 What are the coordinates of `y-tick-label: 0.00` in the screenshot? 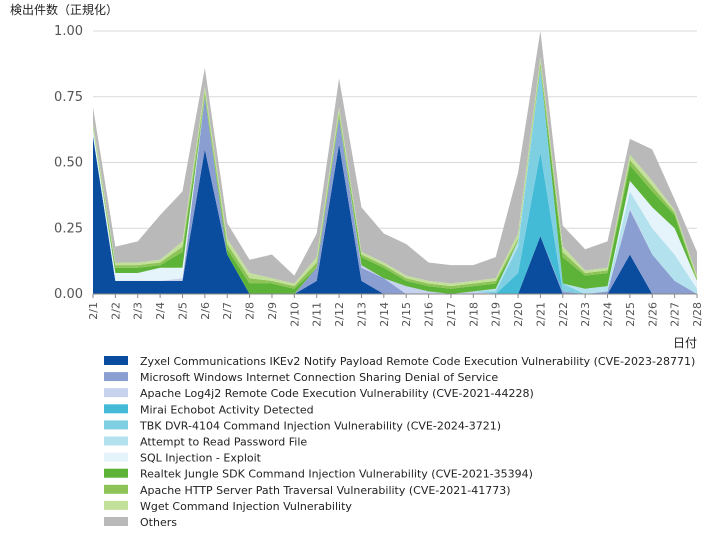 It's located at (68, 294).